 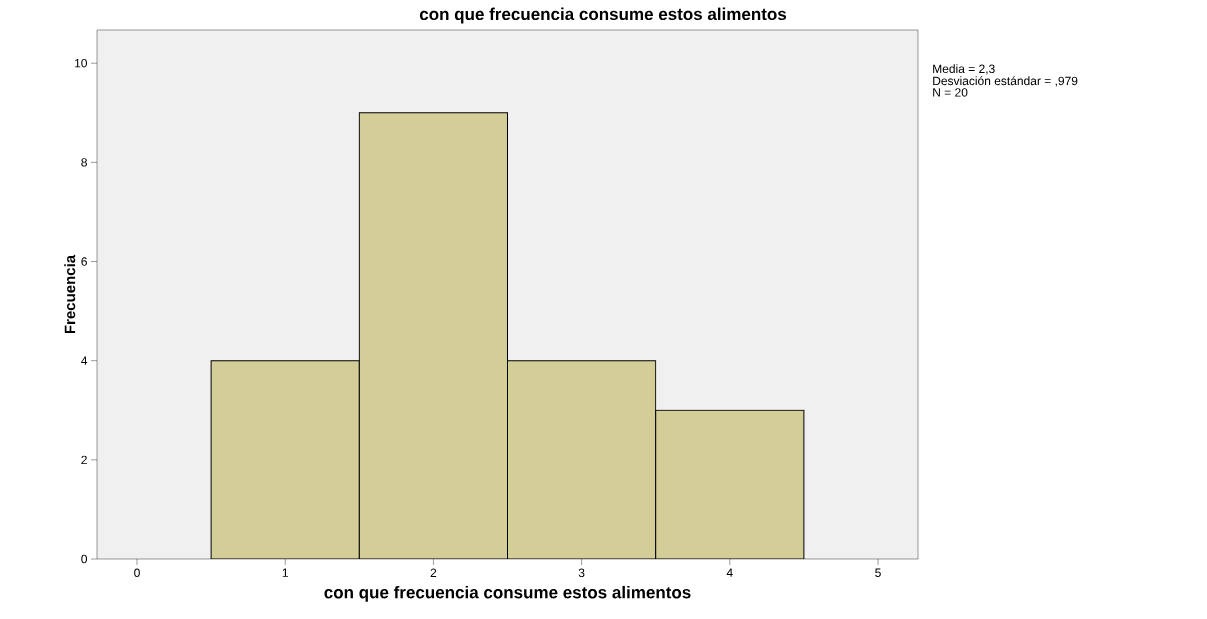 I want to click on y-tick-label: 6, so click(x=84, y=261).